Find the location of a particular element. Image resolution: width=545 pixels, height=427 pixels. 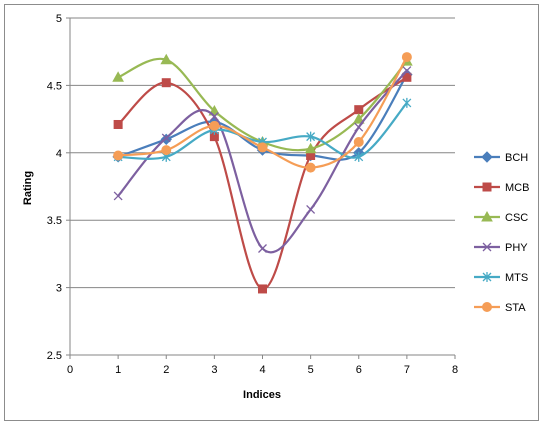

y-tick-label: 2.5 is located at coordinates (54, 356).